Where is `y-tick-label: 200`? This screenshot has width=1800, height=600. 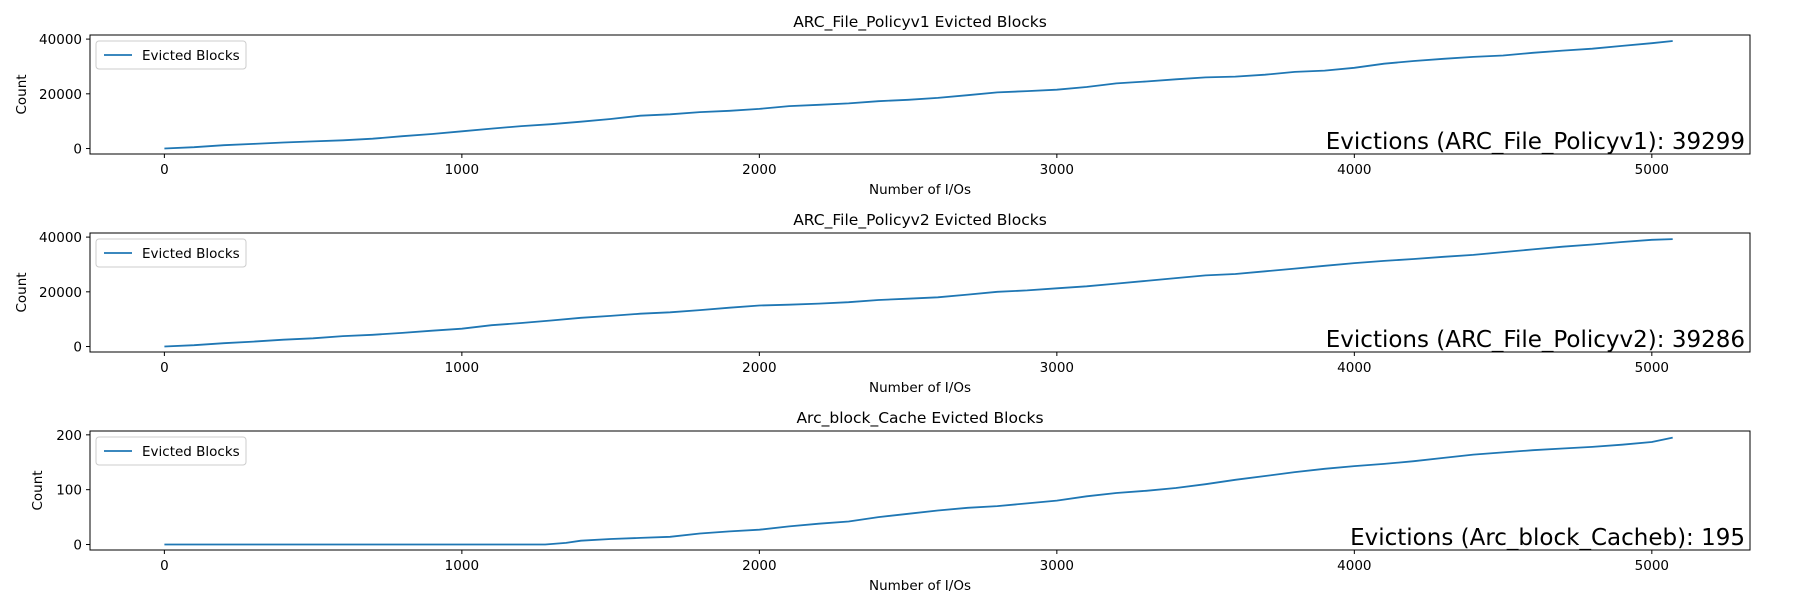
y-tick-label: 200 is located at coordinates (69, 436).